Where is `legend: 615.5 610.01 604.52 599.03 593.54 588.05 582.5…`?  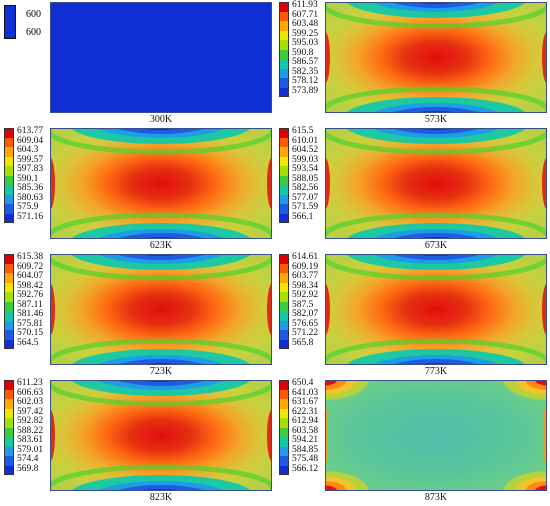 legend: 615.5 610.01 604.52 599.03 593.54 588.05 582.5… is located at coordinates (302, 174).